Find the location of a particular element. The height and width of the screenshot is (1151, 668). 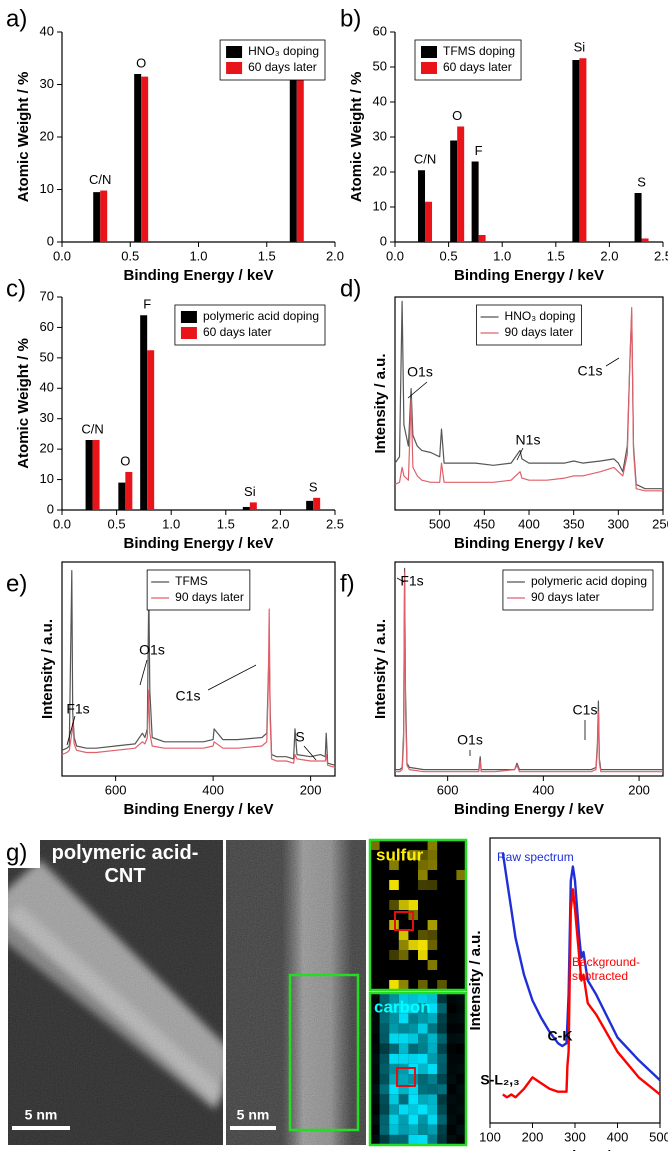

x-tick-label: 2.5 is located at coordinates (335, 523).